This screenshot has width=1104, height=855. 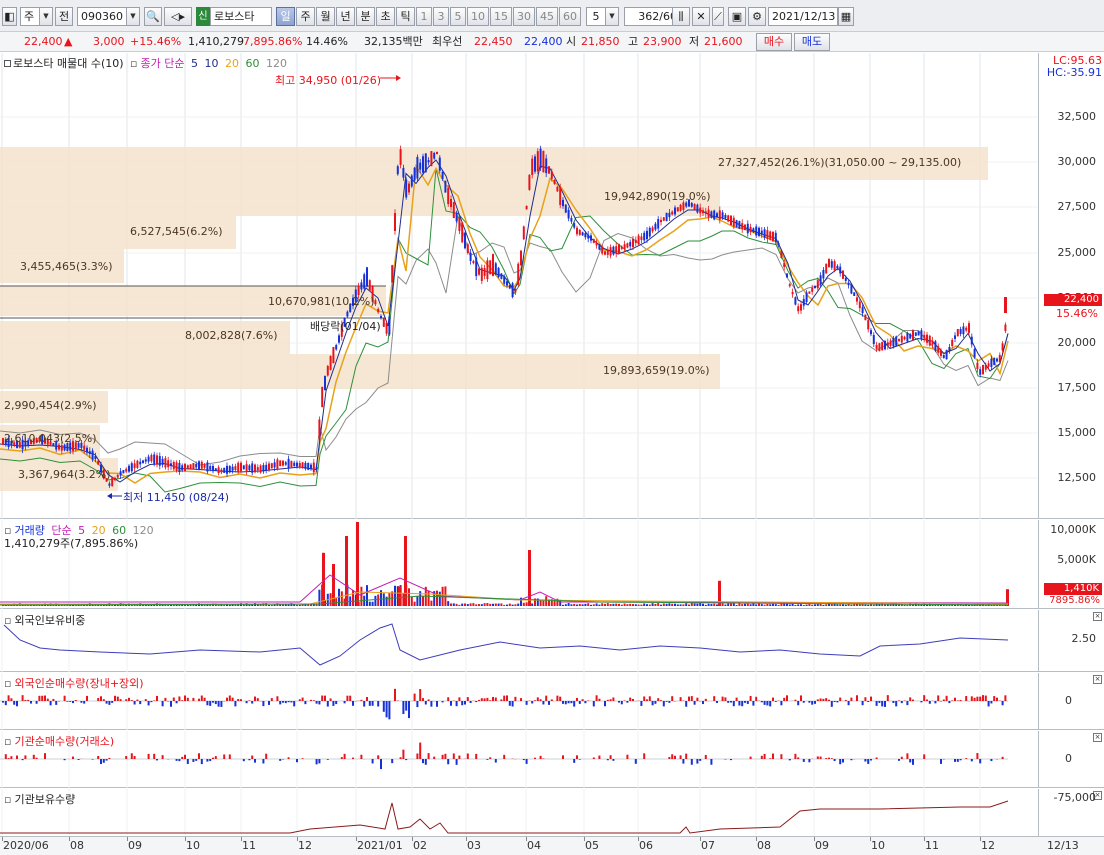 I want to click on interval-15-button: 15, so click(x=501, y=16).